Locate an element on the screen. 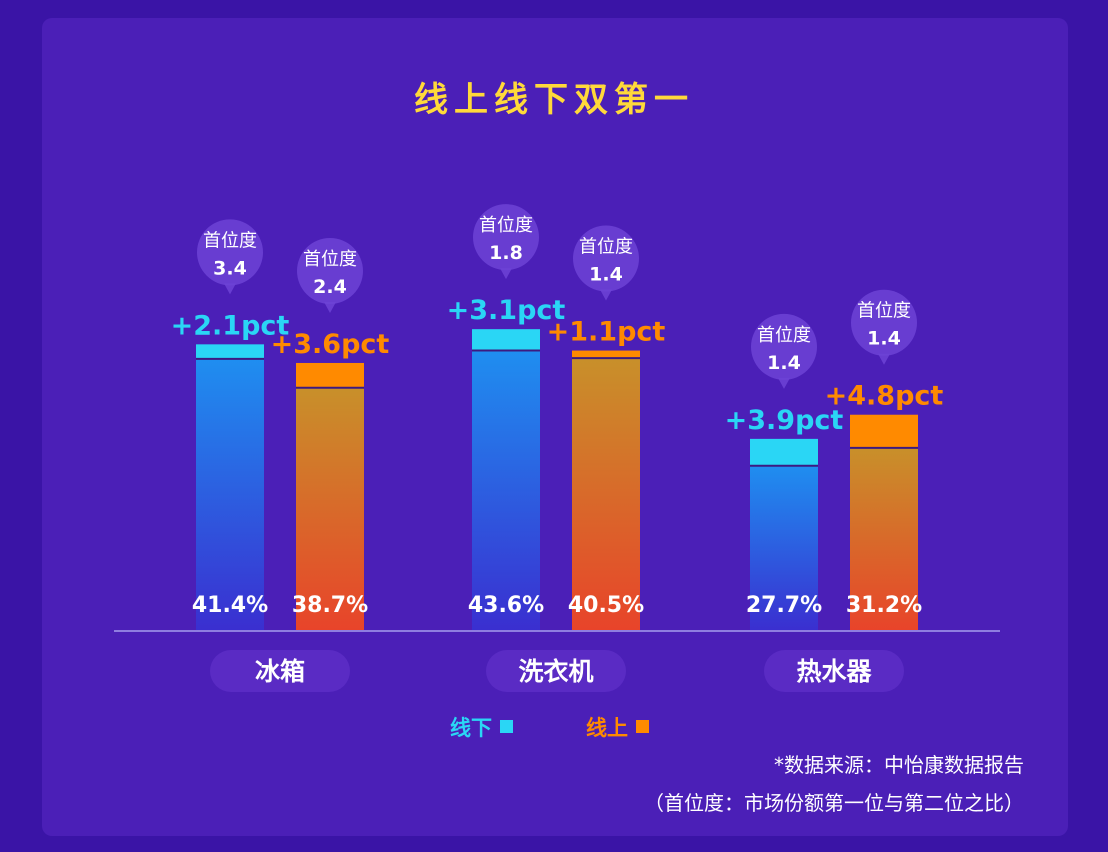 Image resolution: width=1108 pixels, height=852 pixels. definition-note: （首位度：市场份额第一位与第二位之比） is located at coordinates (834, 803).